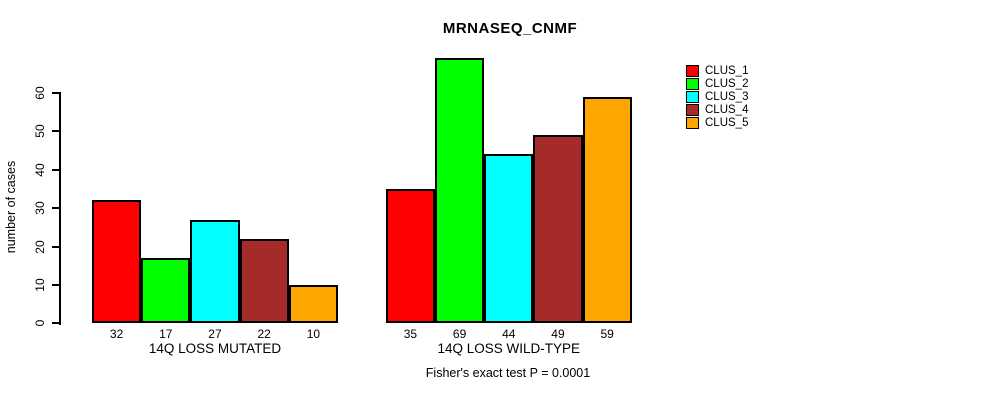  What do you see at coordinates (40, 170) in the screenshot?
I see `y-tick-label: 40` at bounding box center [40, 170].